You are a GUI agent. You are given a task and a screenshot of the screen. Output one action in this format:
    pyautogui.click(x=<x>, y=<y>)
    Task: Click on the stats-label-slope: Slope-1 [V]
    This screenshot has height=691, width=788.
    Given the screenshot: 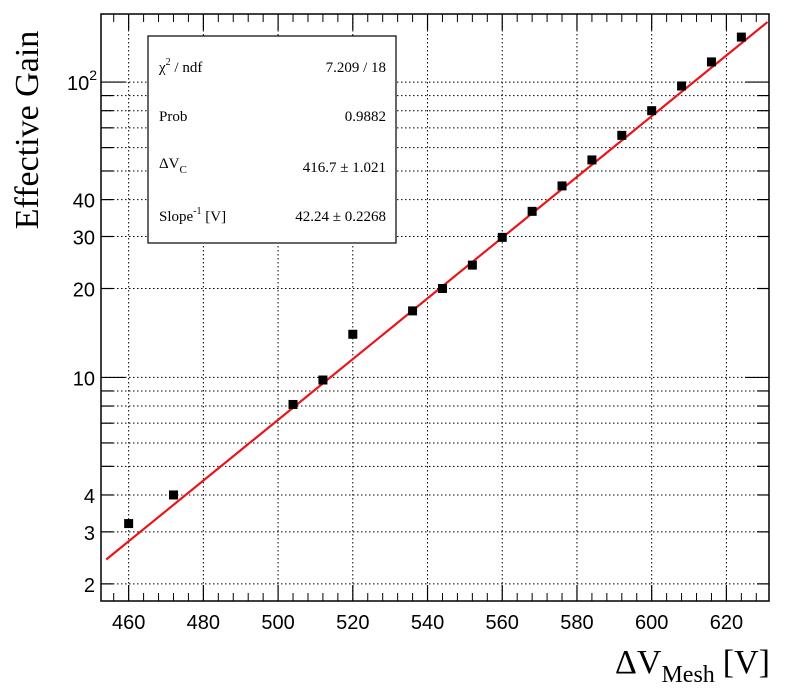 What is the action you would take?
    pyautogui.click(x=192, y=215)
    